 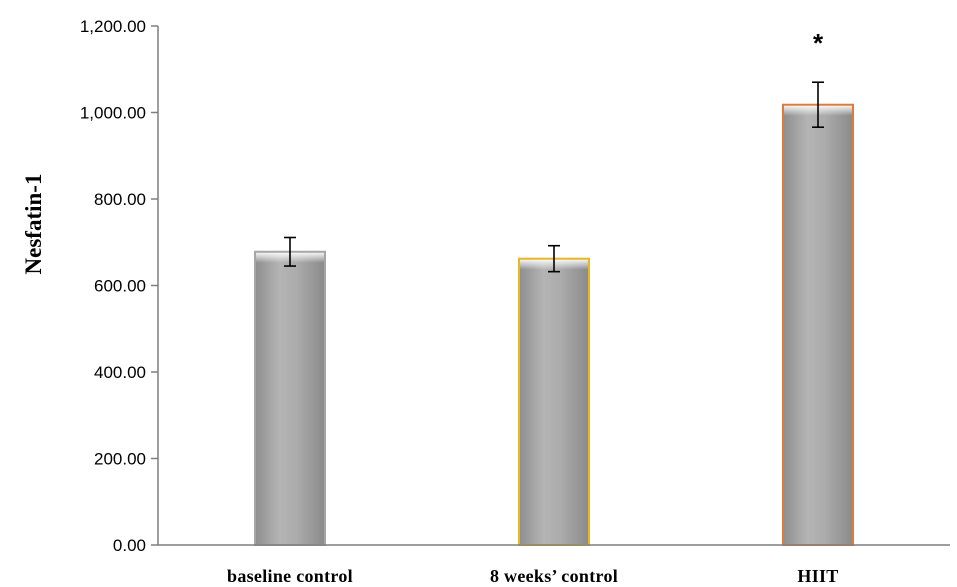 What do you see at coordinates (290, 576) in the screenshot?
I see `x-category-label: baseline control` at bounding box center [290, 576].